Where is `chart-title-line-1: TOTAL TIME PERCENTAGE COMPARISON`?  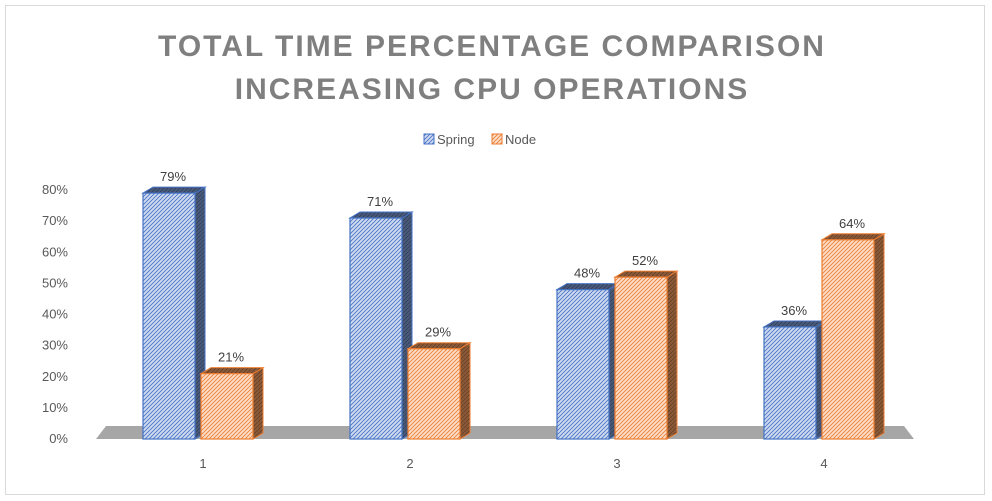 chart-title-line-1: TOTAL TIME PERCENTAGE COMPARISON is located at coordinates (492, 46).